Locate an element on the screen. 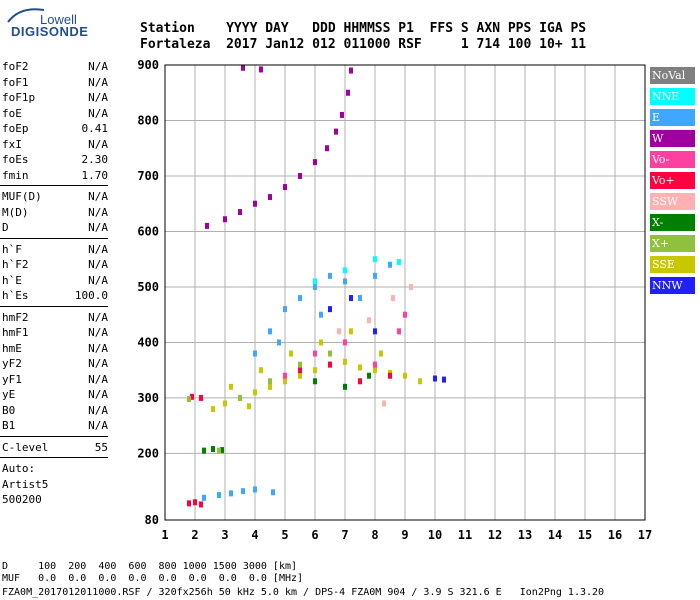  param-value: 55 is located at coordinates (101, 447).